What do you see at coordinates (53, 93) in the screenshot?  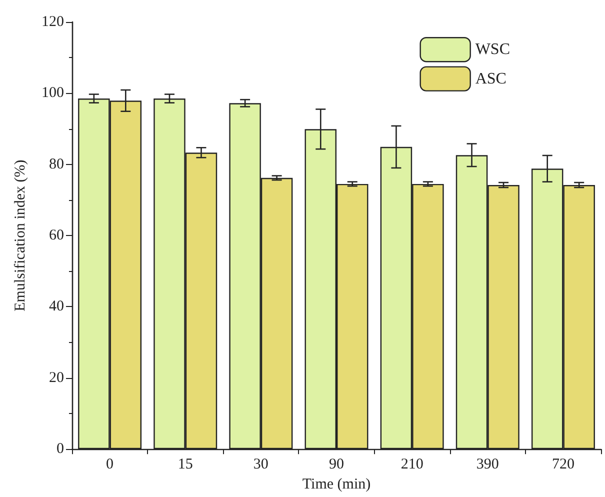 I see `y-tick-label: 100` at bounding box center [53, 93].